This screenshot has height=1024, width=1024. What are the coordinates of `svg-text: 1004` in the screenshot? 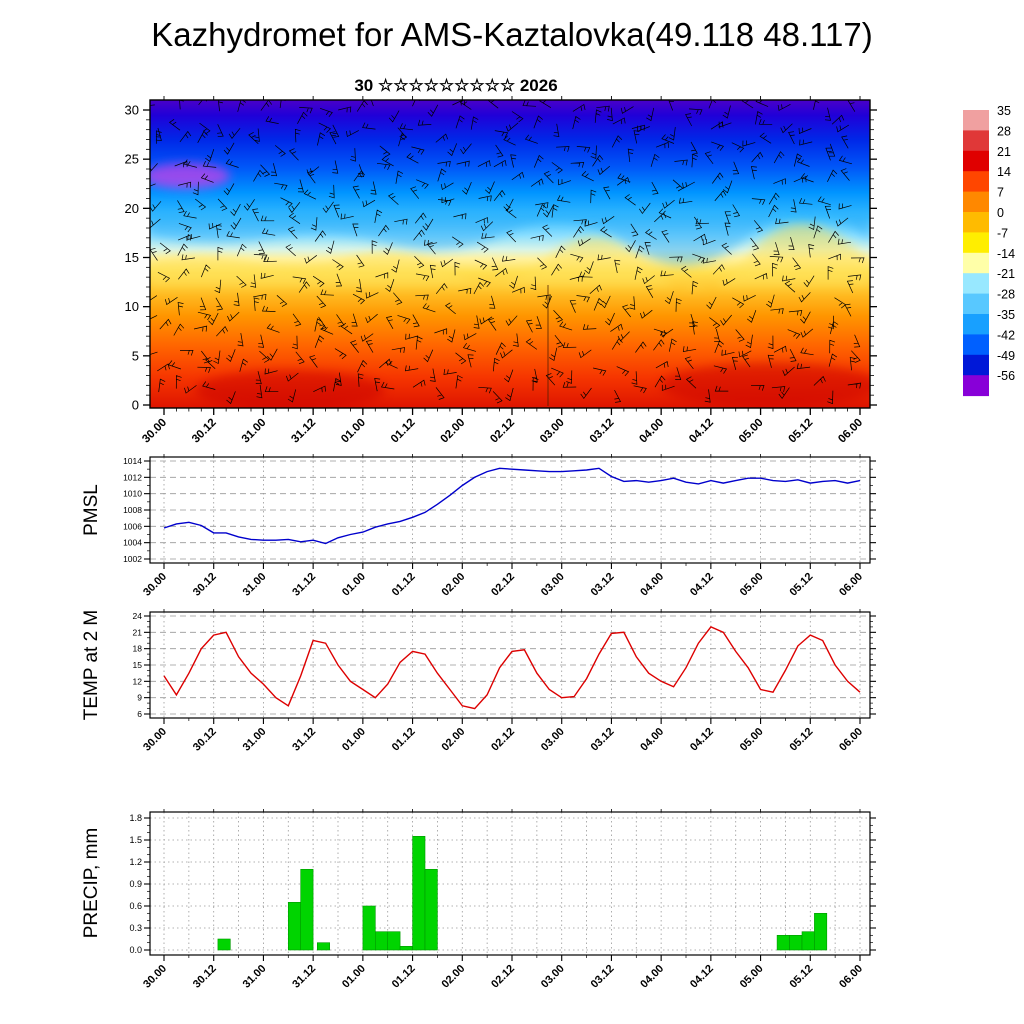 It's located at (132, 543).